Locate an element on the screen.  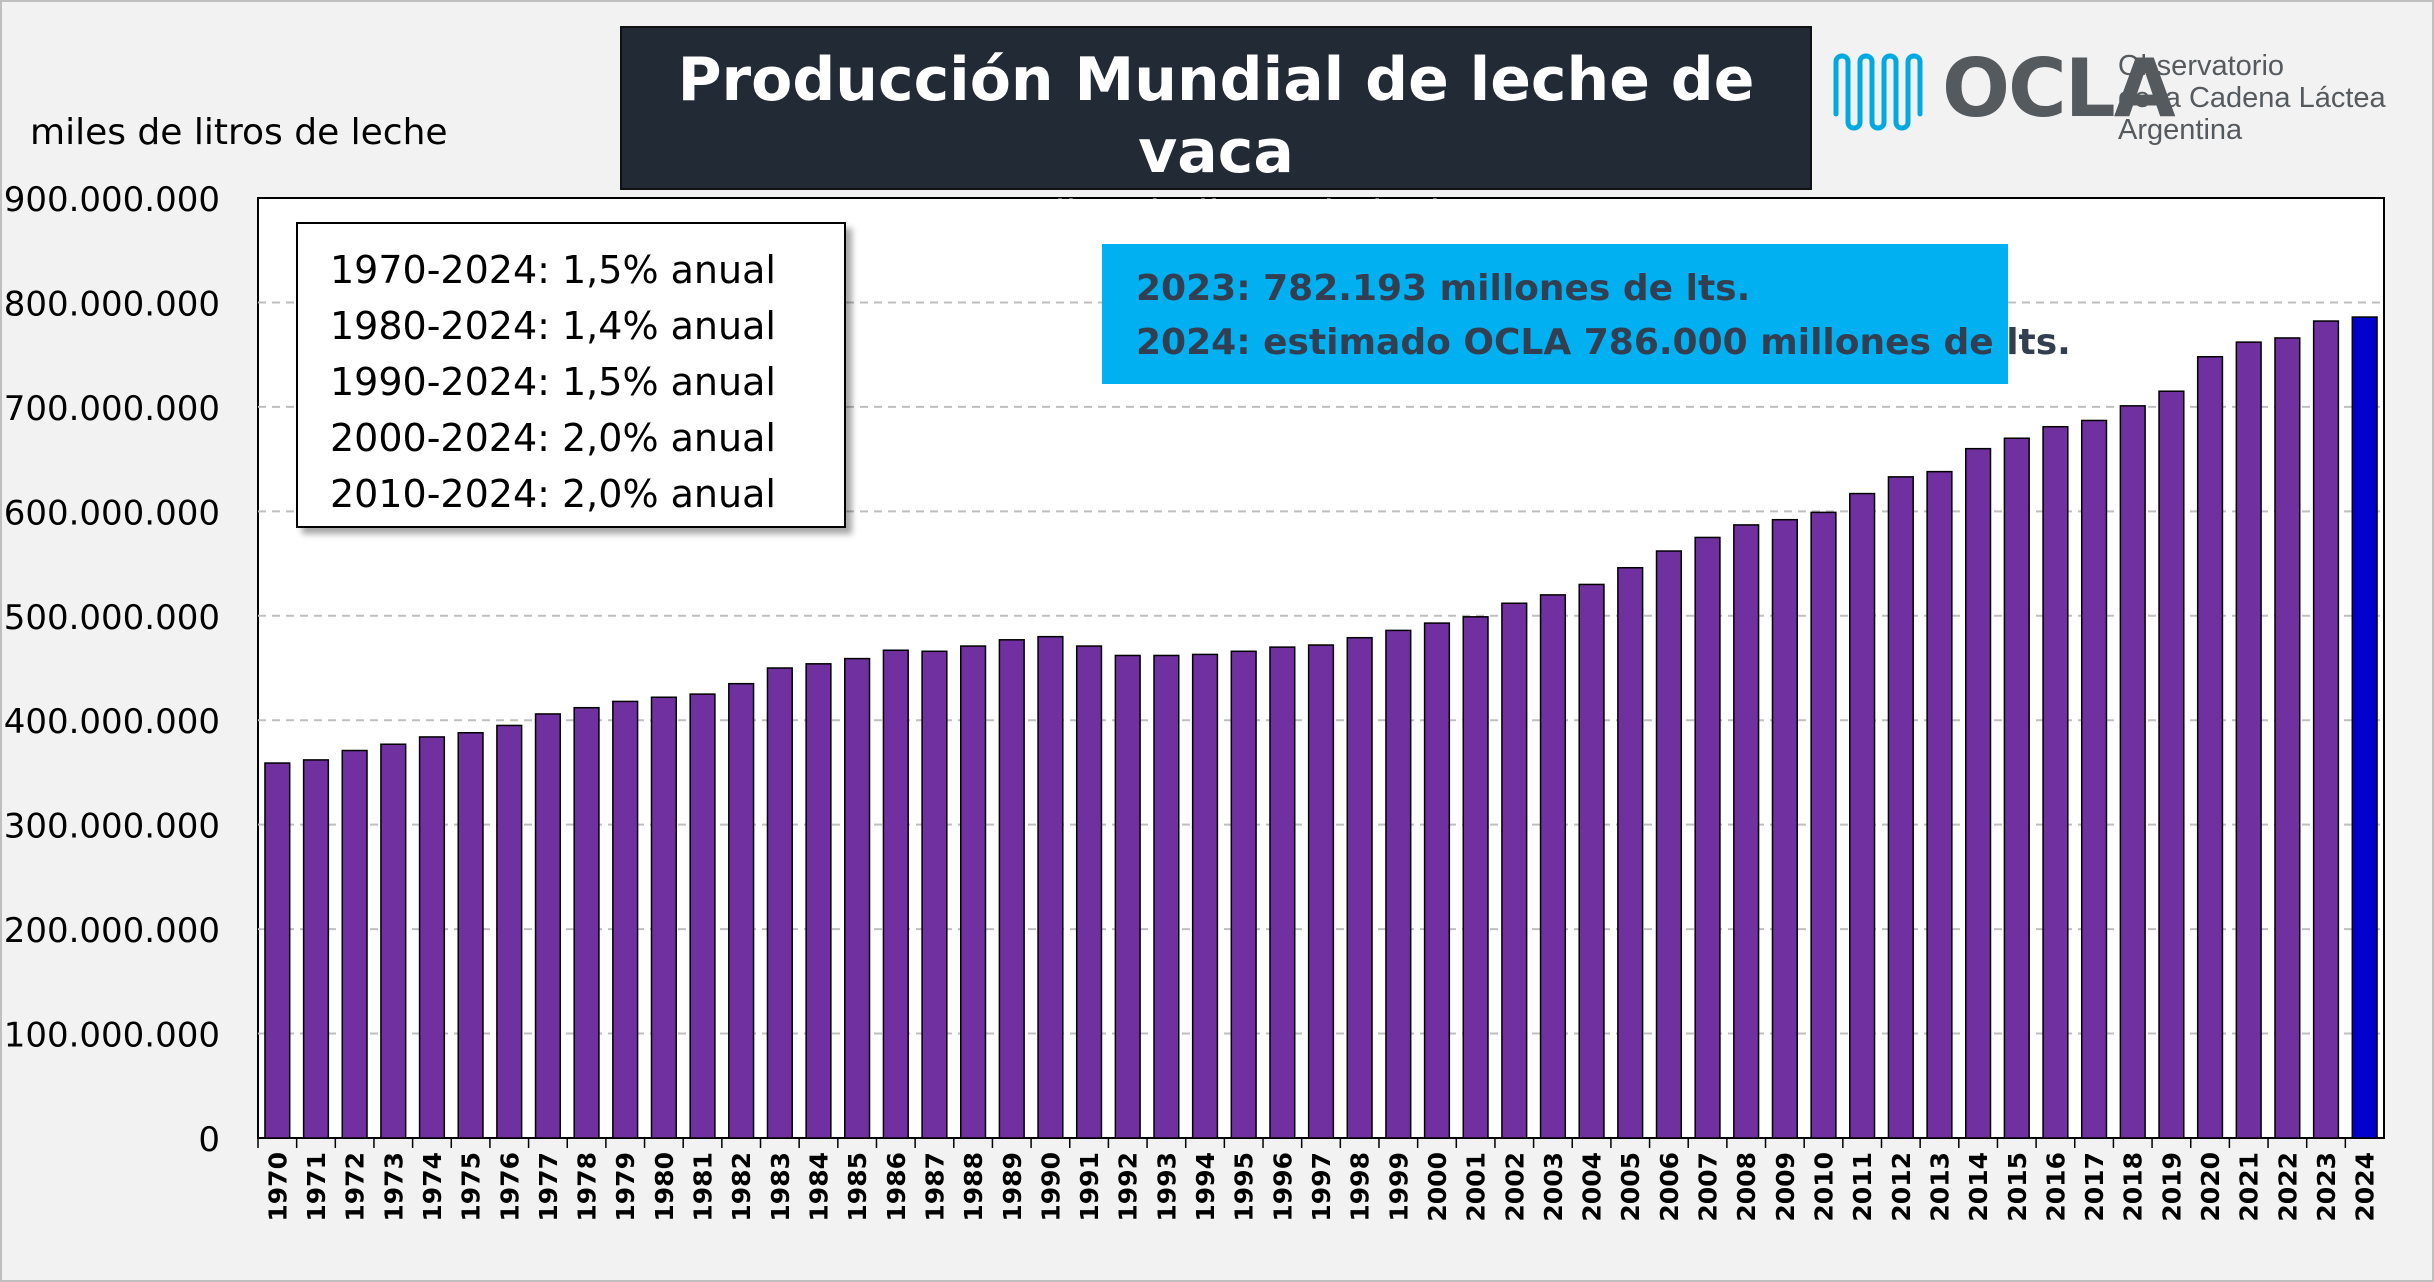
bar-2024 is located at coordinates (2364, 727).